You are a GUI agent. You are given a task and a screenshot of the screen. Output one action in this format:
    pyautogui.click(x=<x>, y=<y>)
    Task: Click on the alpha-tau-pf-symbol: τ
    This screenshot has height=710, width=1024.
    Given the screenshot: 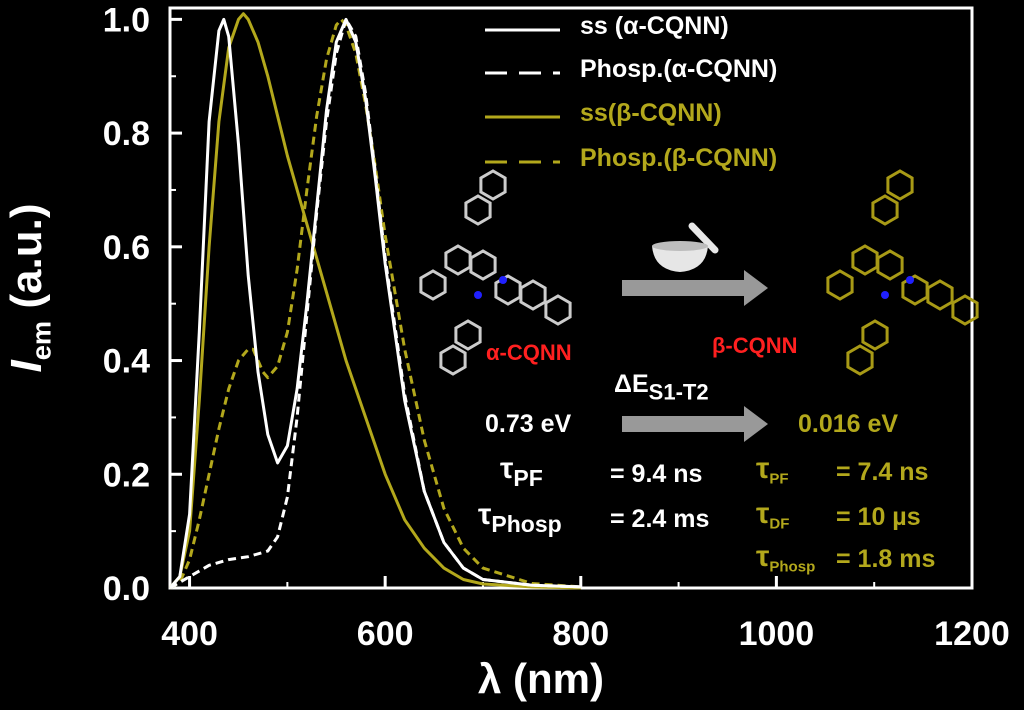 What is the action you would take?
    pyautogui.click(x=507, y=468)
    